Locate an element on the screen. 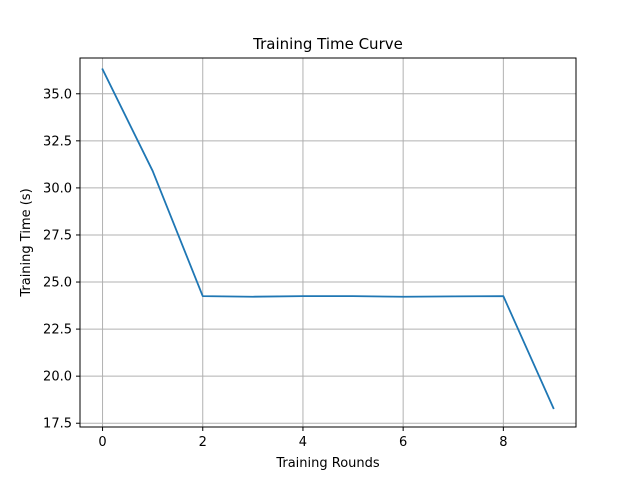 This screenshot has height=480, width=640. x-axis-label: Training Rounds is located at coordinates (327, 463).